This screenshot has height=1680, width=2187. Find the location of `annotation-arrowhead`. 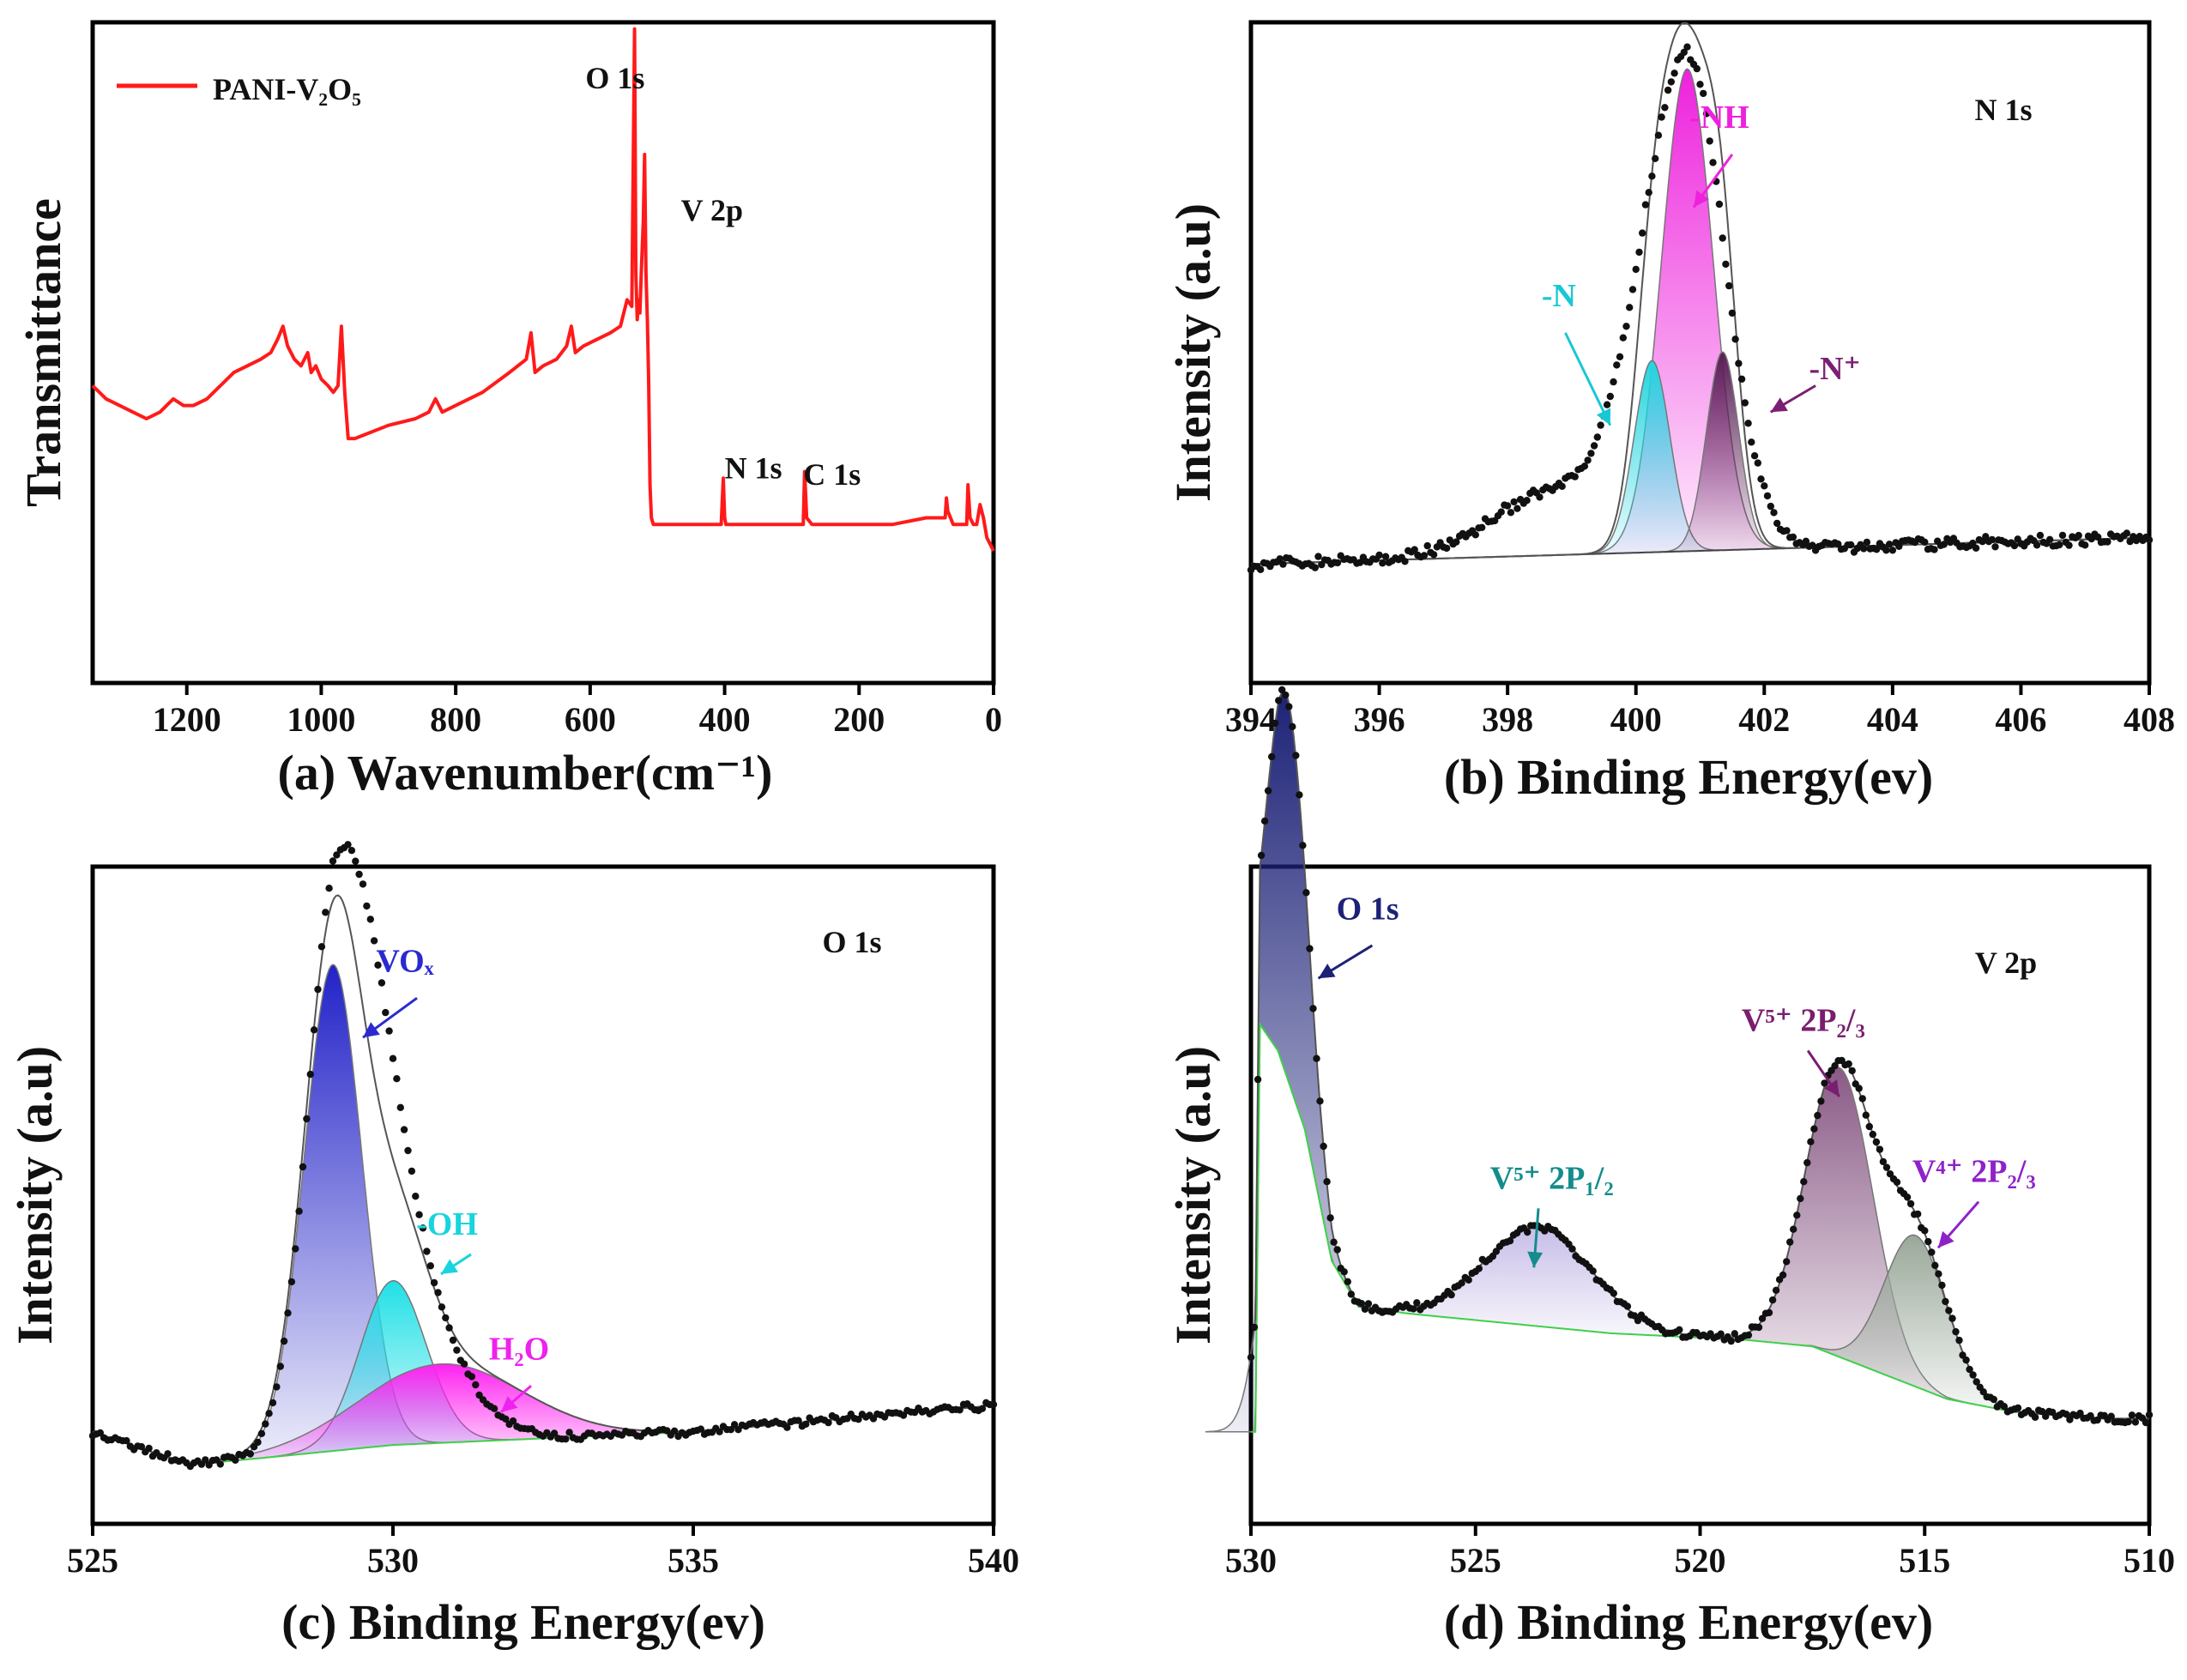

annotation-arrowhead is located at coordinates (1701, 199).